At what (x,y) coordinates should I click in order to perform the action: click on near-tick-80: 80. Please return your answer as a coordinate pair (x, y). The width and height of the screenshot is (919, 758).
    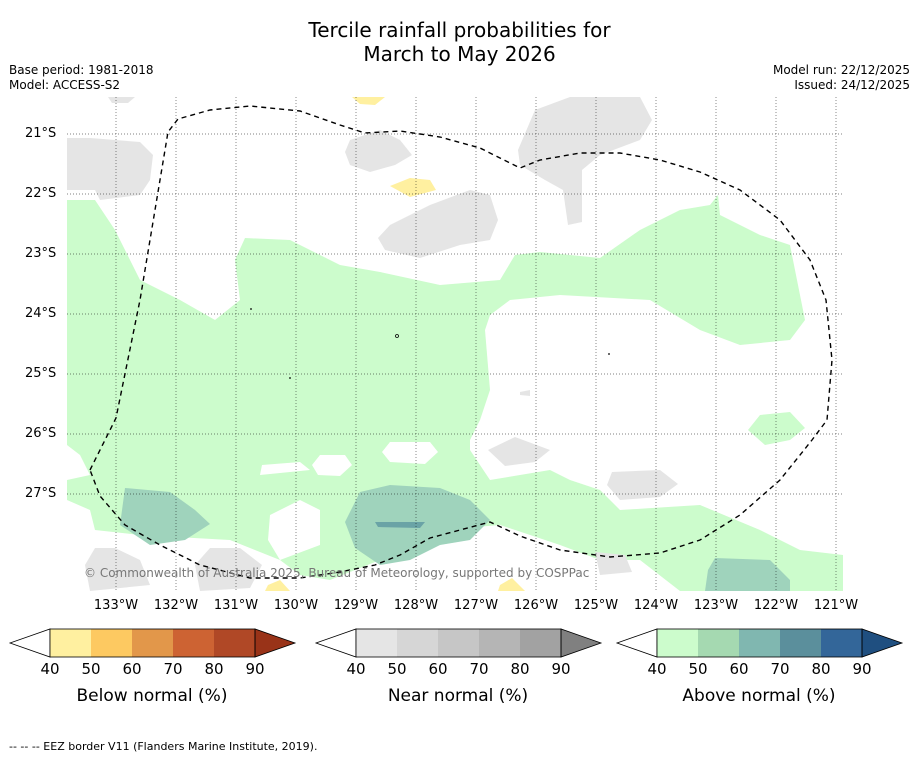
    Looking at the image, I should click on (520, 669).